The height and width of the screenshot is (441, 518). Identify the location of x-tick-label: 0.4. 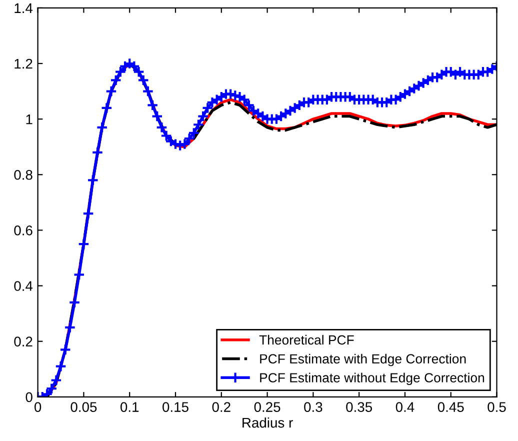
(405, 407).